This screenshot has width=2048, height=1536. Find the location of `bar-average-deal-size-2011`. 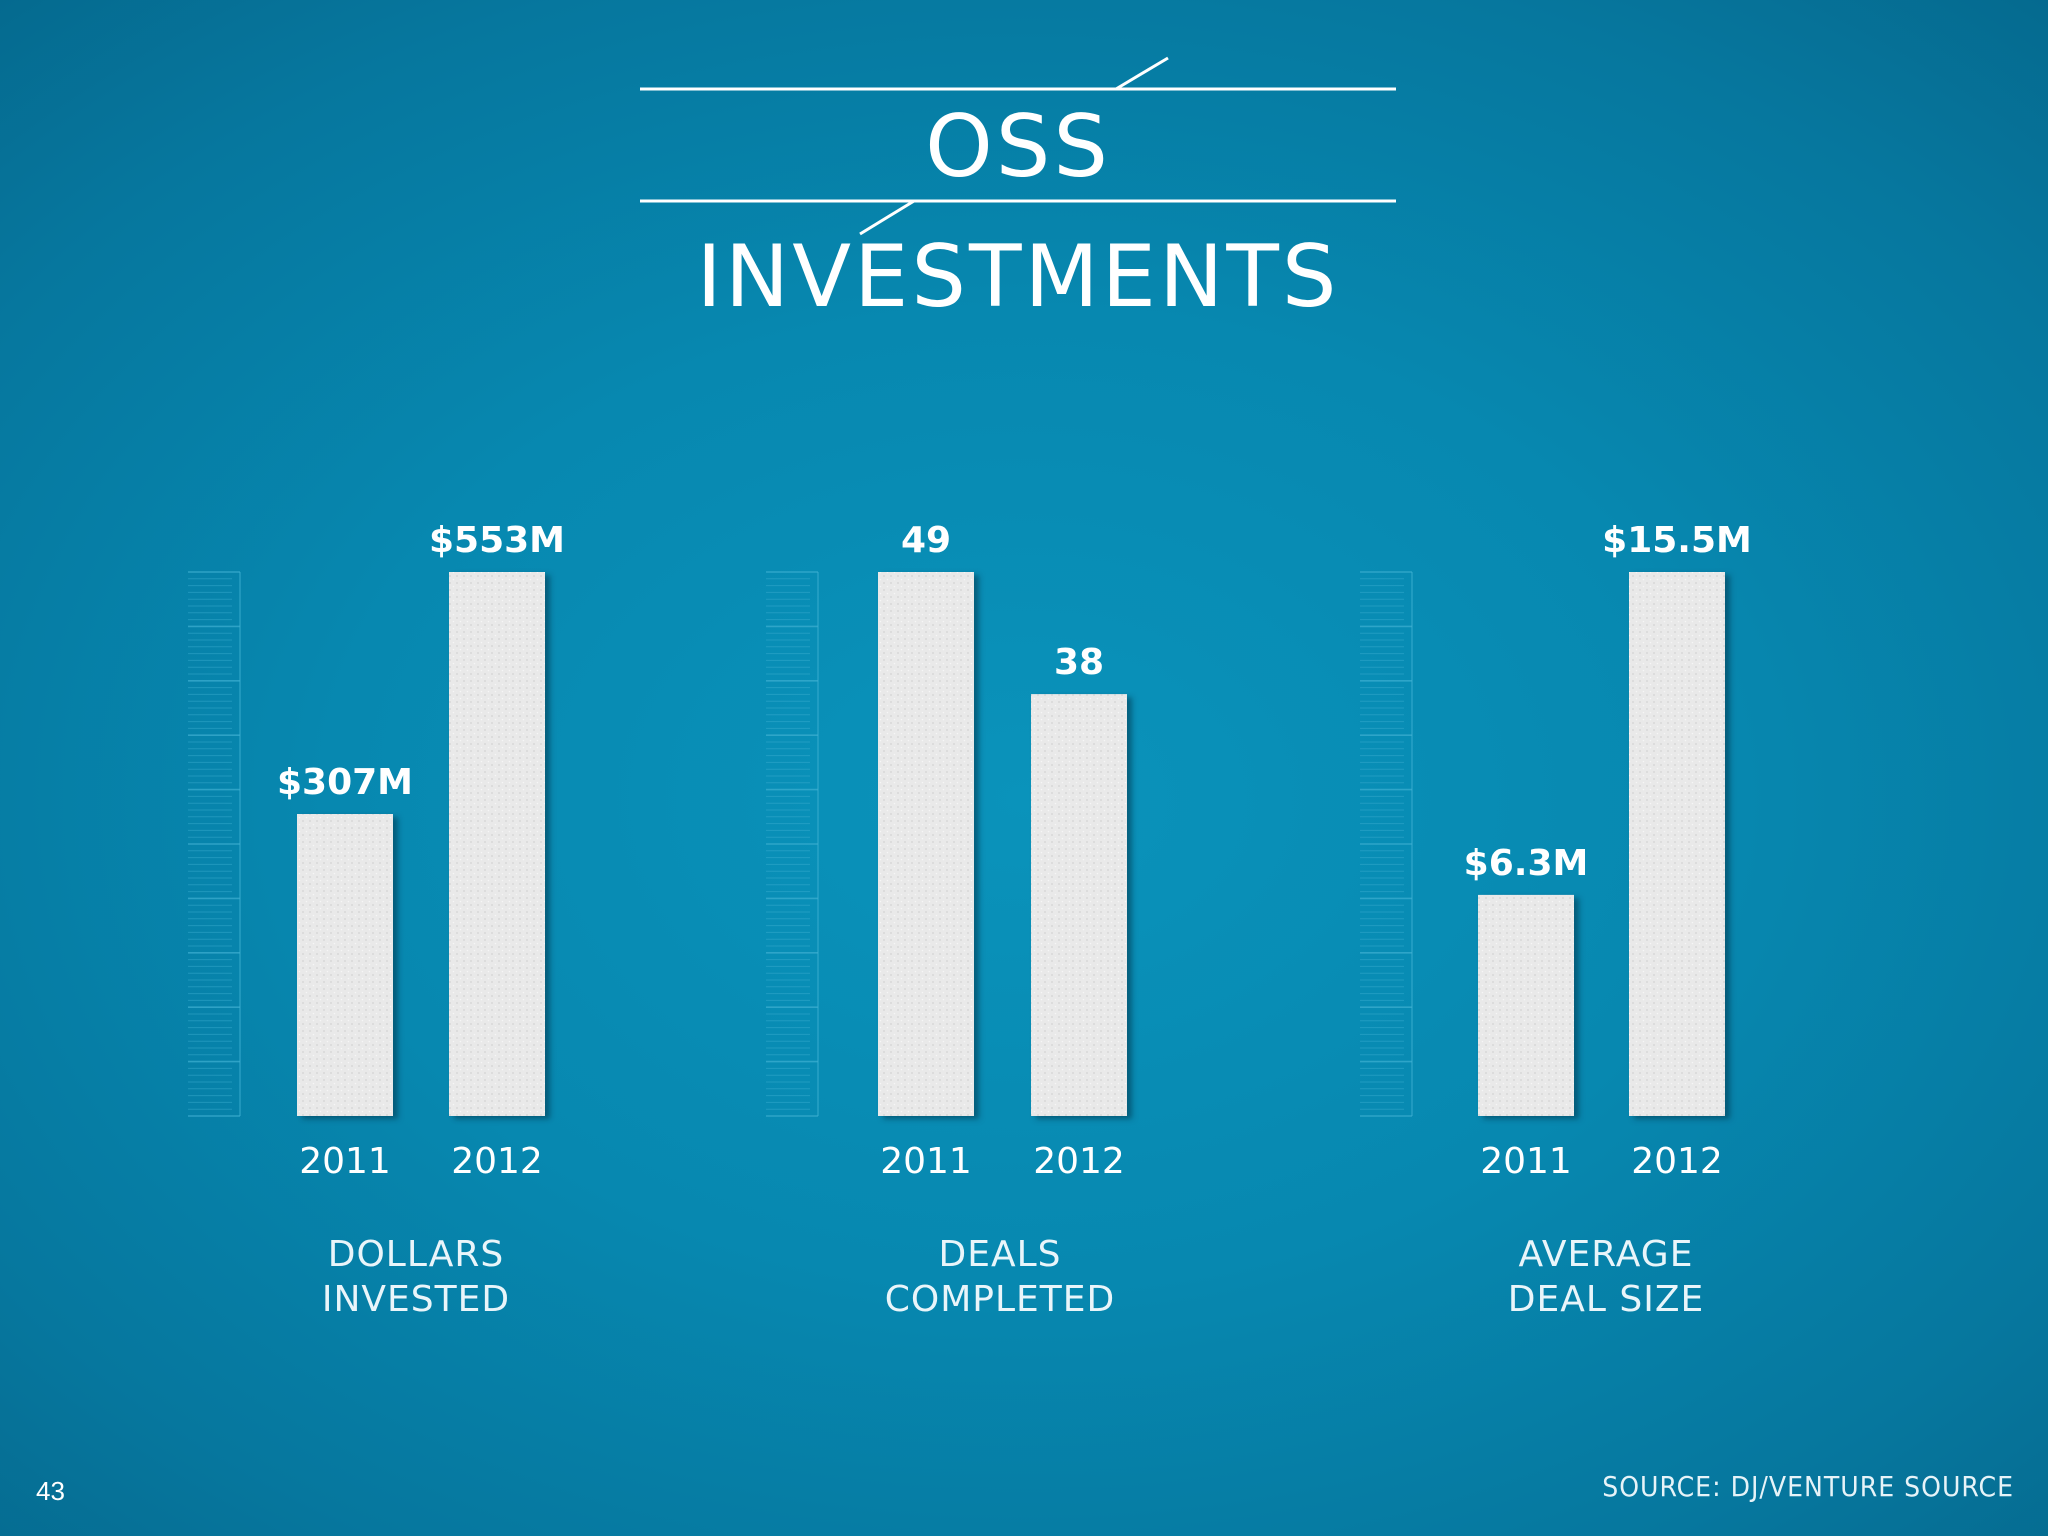

bar-average-deal-size-2011 is located at coordinates (1526, 1005).